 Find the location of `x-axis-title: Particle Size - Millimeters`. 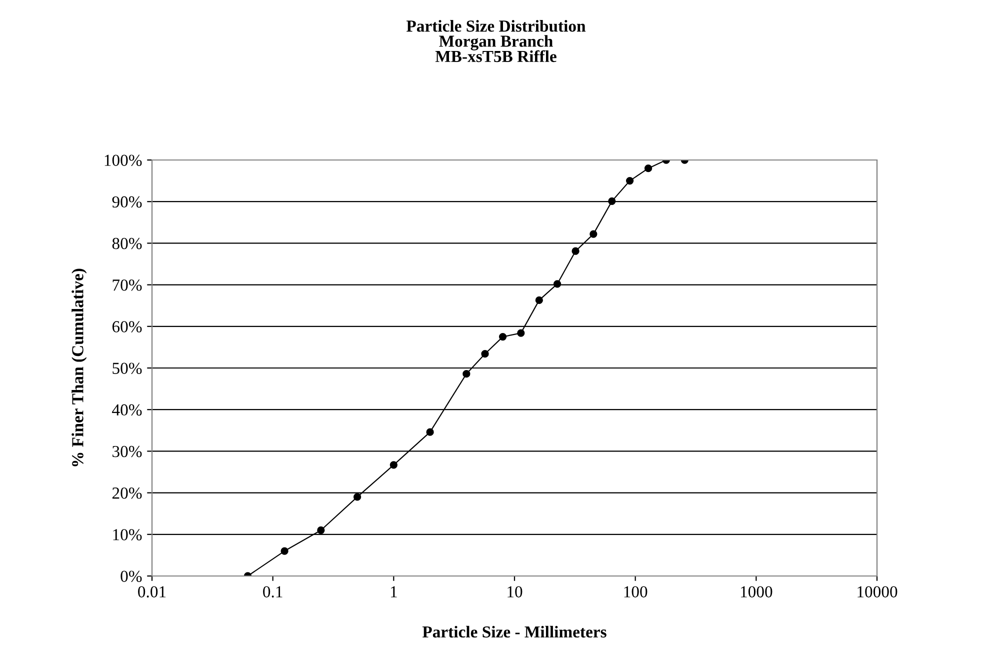

x-axis-title: Particle Size - Millimeters is located at coordinates (514, 632).